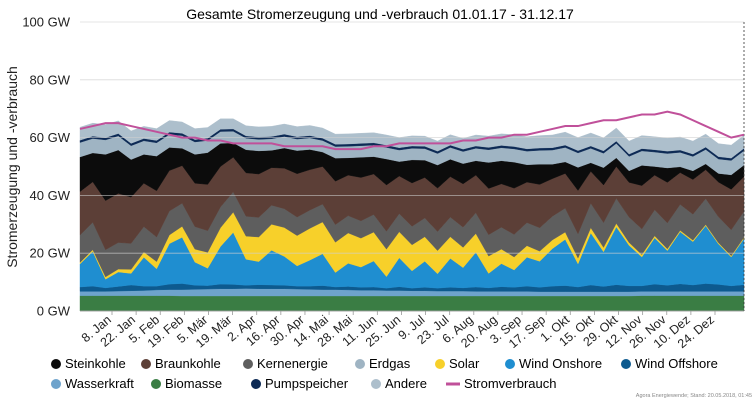 This screenshot has height=400, width=756. I want to click on legend-label: Erdgas, so click(390, 363).